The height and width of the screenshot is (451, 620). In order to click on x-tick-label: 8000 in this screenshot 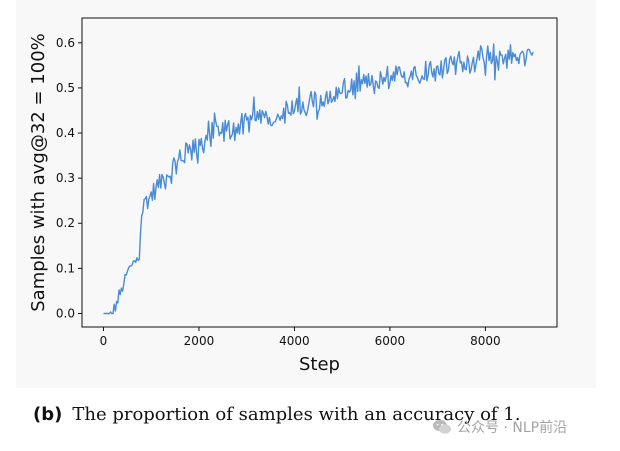, I will do `click(485, 341)`.